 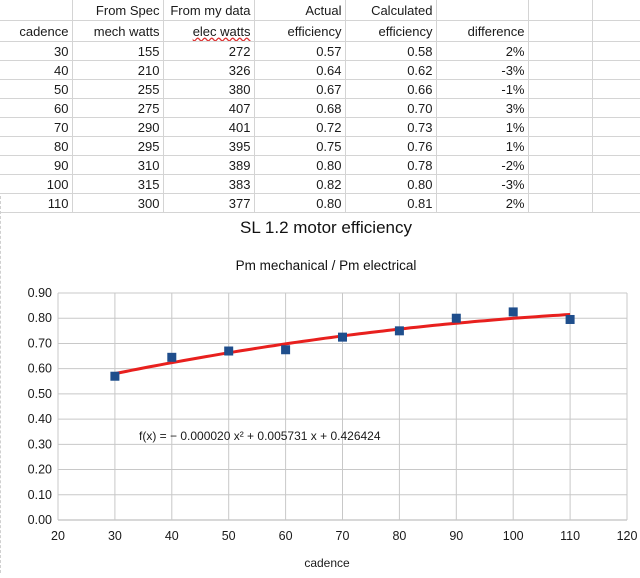 What do you see at coordinates (36, 165) in the screenshot?
I see `table-cell: 90` at bounding box center [36, 165].